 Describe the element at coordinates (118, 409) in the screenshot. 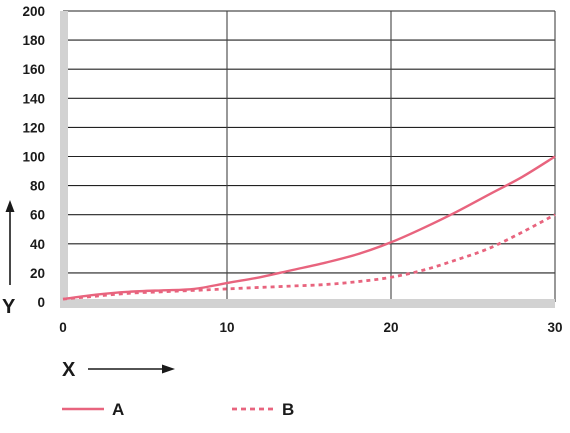

I see `legend-label-A: A` at that location.